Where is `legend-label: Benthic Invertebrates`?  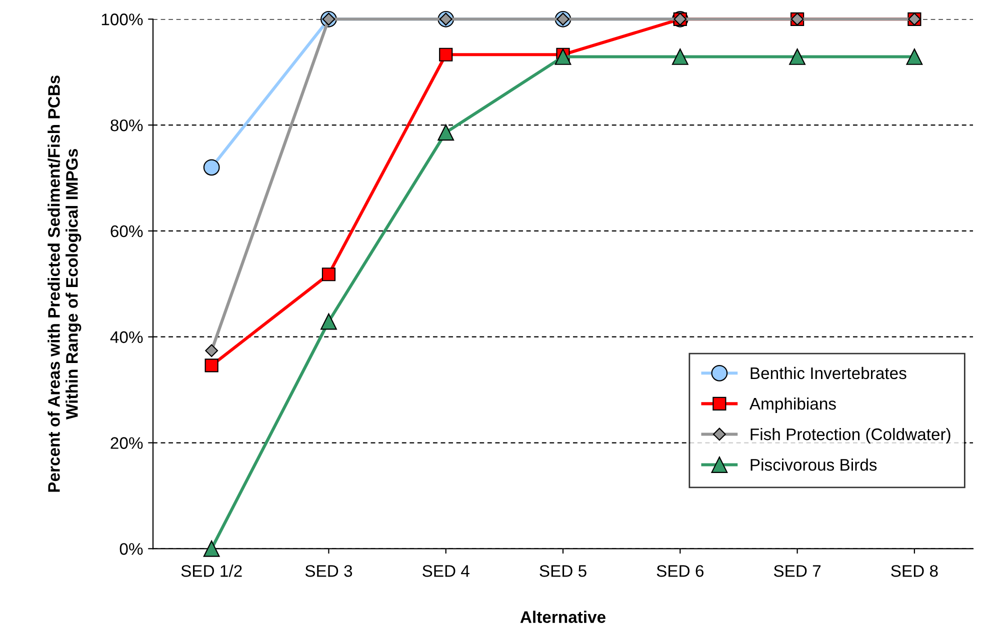
legend-label: Benthic Invertebrates is located at coordinates (828, 373).